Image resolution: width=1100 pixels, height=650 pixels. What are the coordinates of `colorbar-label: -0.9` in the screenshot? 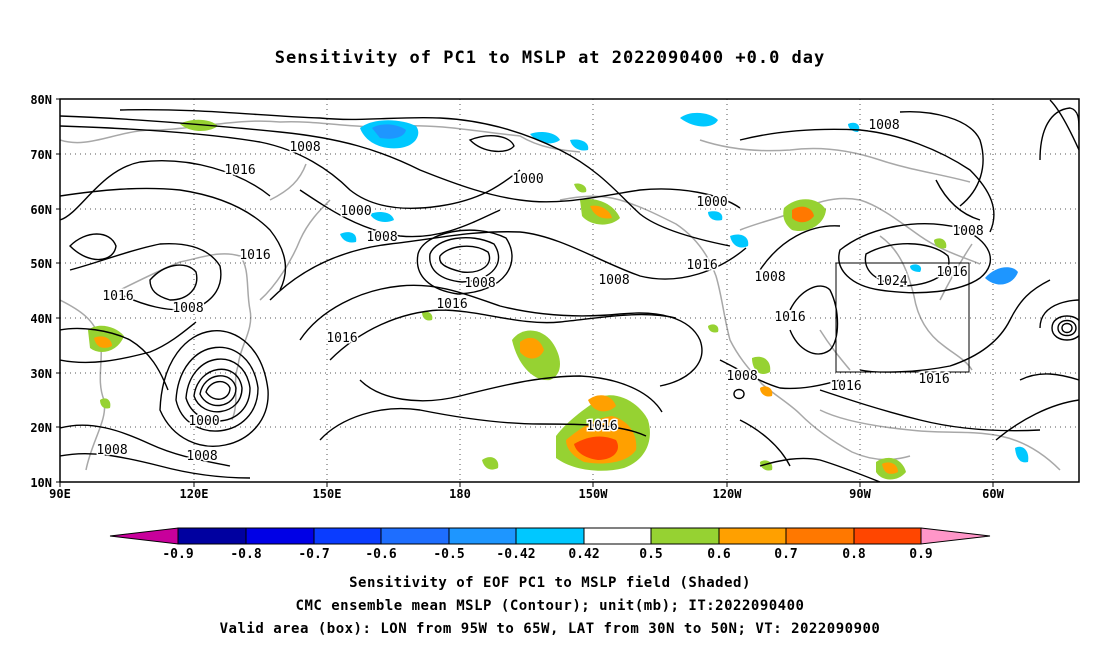 It's located at (177, 554).